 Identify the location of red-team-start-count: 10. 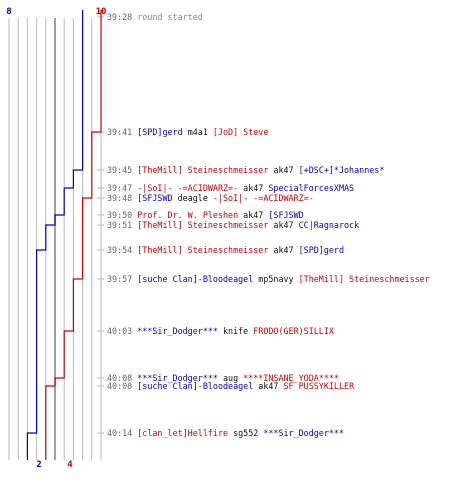
(101, 12).